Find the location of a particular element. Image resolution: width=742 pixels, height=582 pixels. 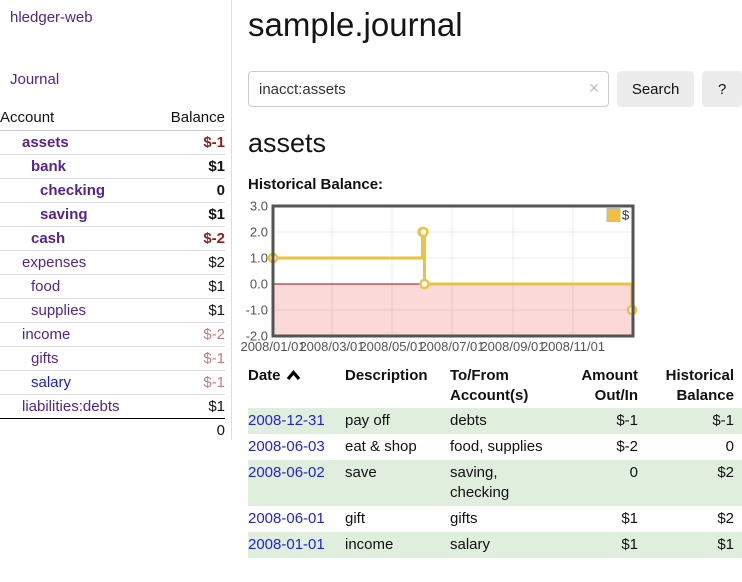

chart-title: Historical Balance: is located at coordinates (316, 184).